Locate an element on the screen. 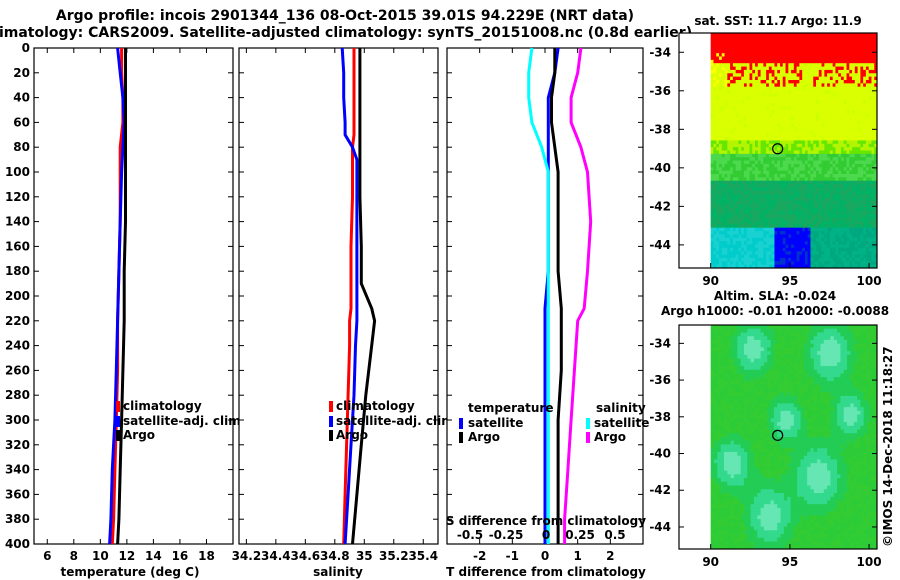 The height and width of the screenshot is (580, 900). x-axis-label: salinity is located at coordinates (338, 572).